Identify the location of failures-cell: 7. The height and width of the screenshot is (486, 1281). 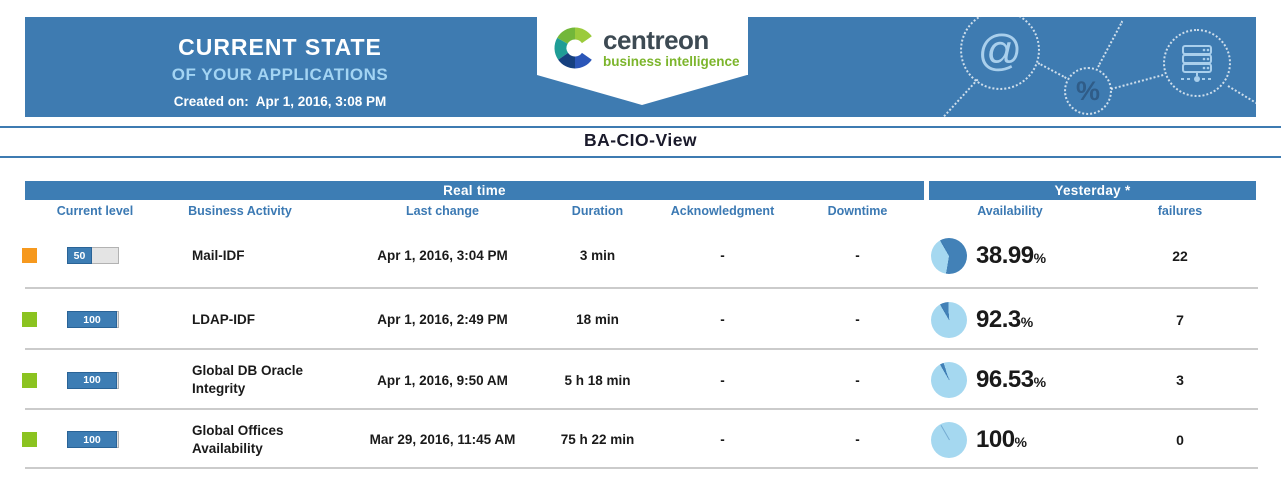
(1180, 319).